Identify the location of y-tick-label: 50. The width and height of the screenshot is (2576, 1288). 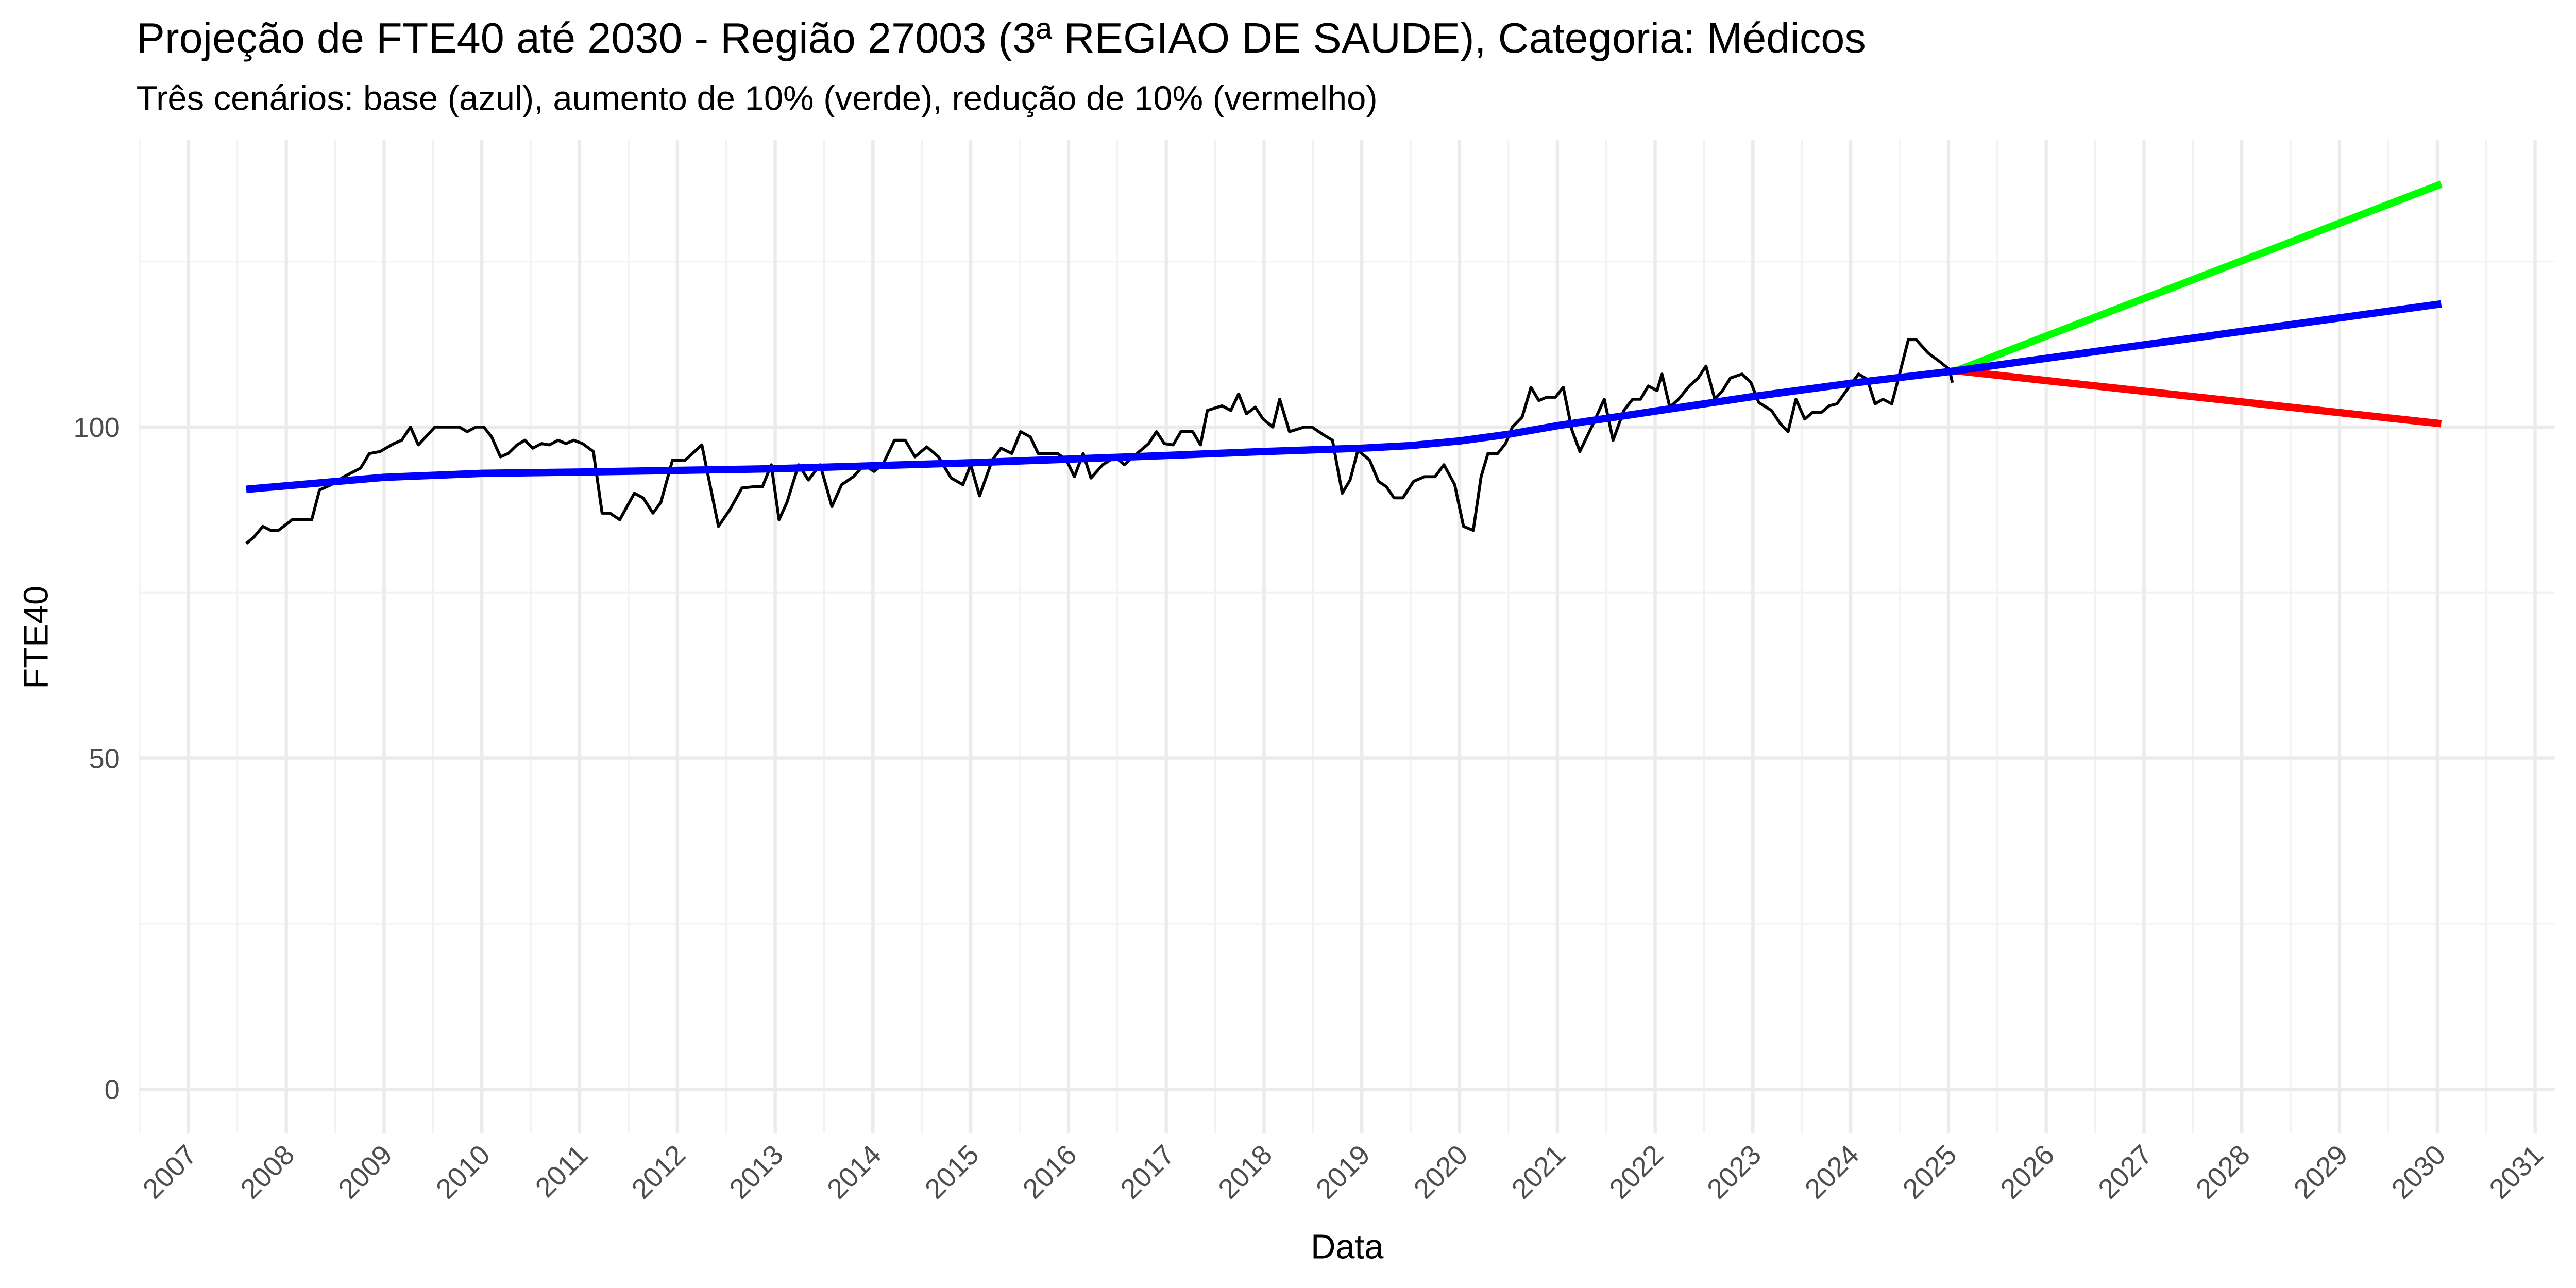
(104, 758).